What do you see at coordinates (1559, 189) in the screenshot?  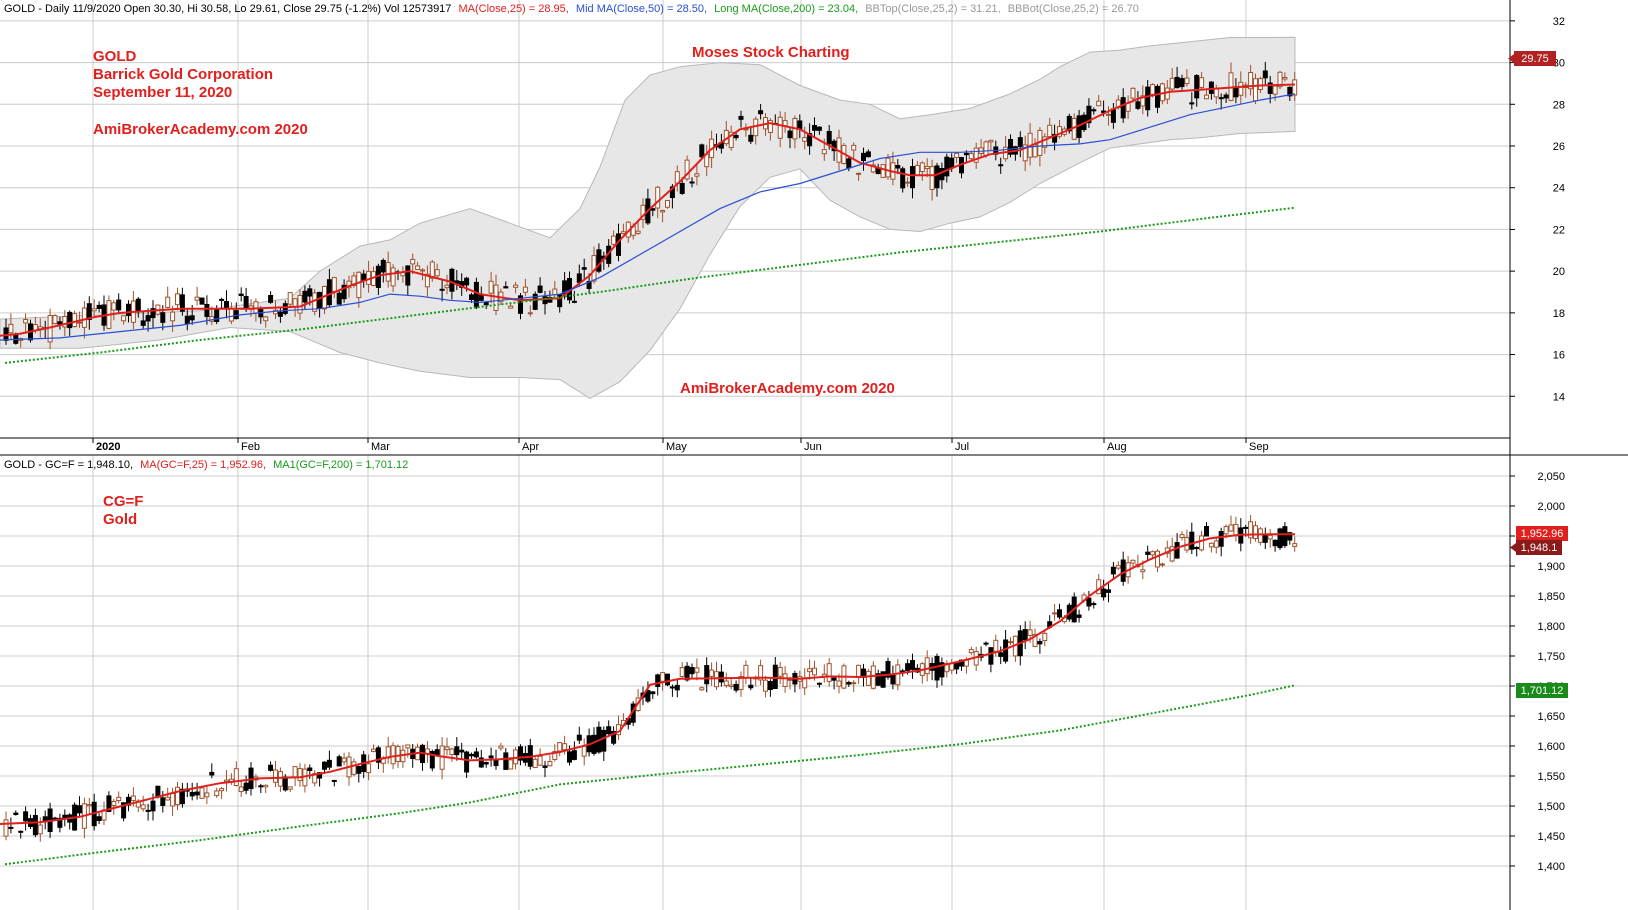 I see `top-price-label: 24` at bounding box center [1559, 189].